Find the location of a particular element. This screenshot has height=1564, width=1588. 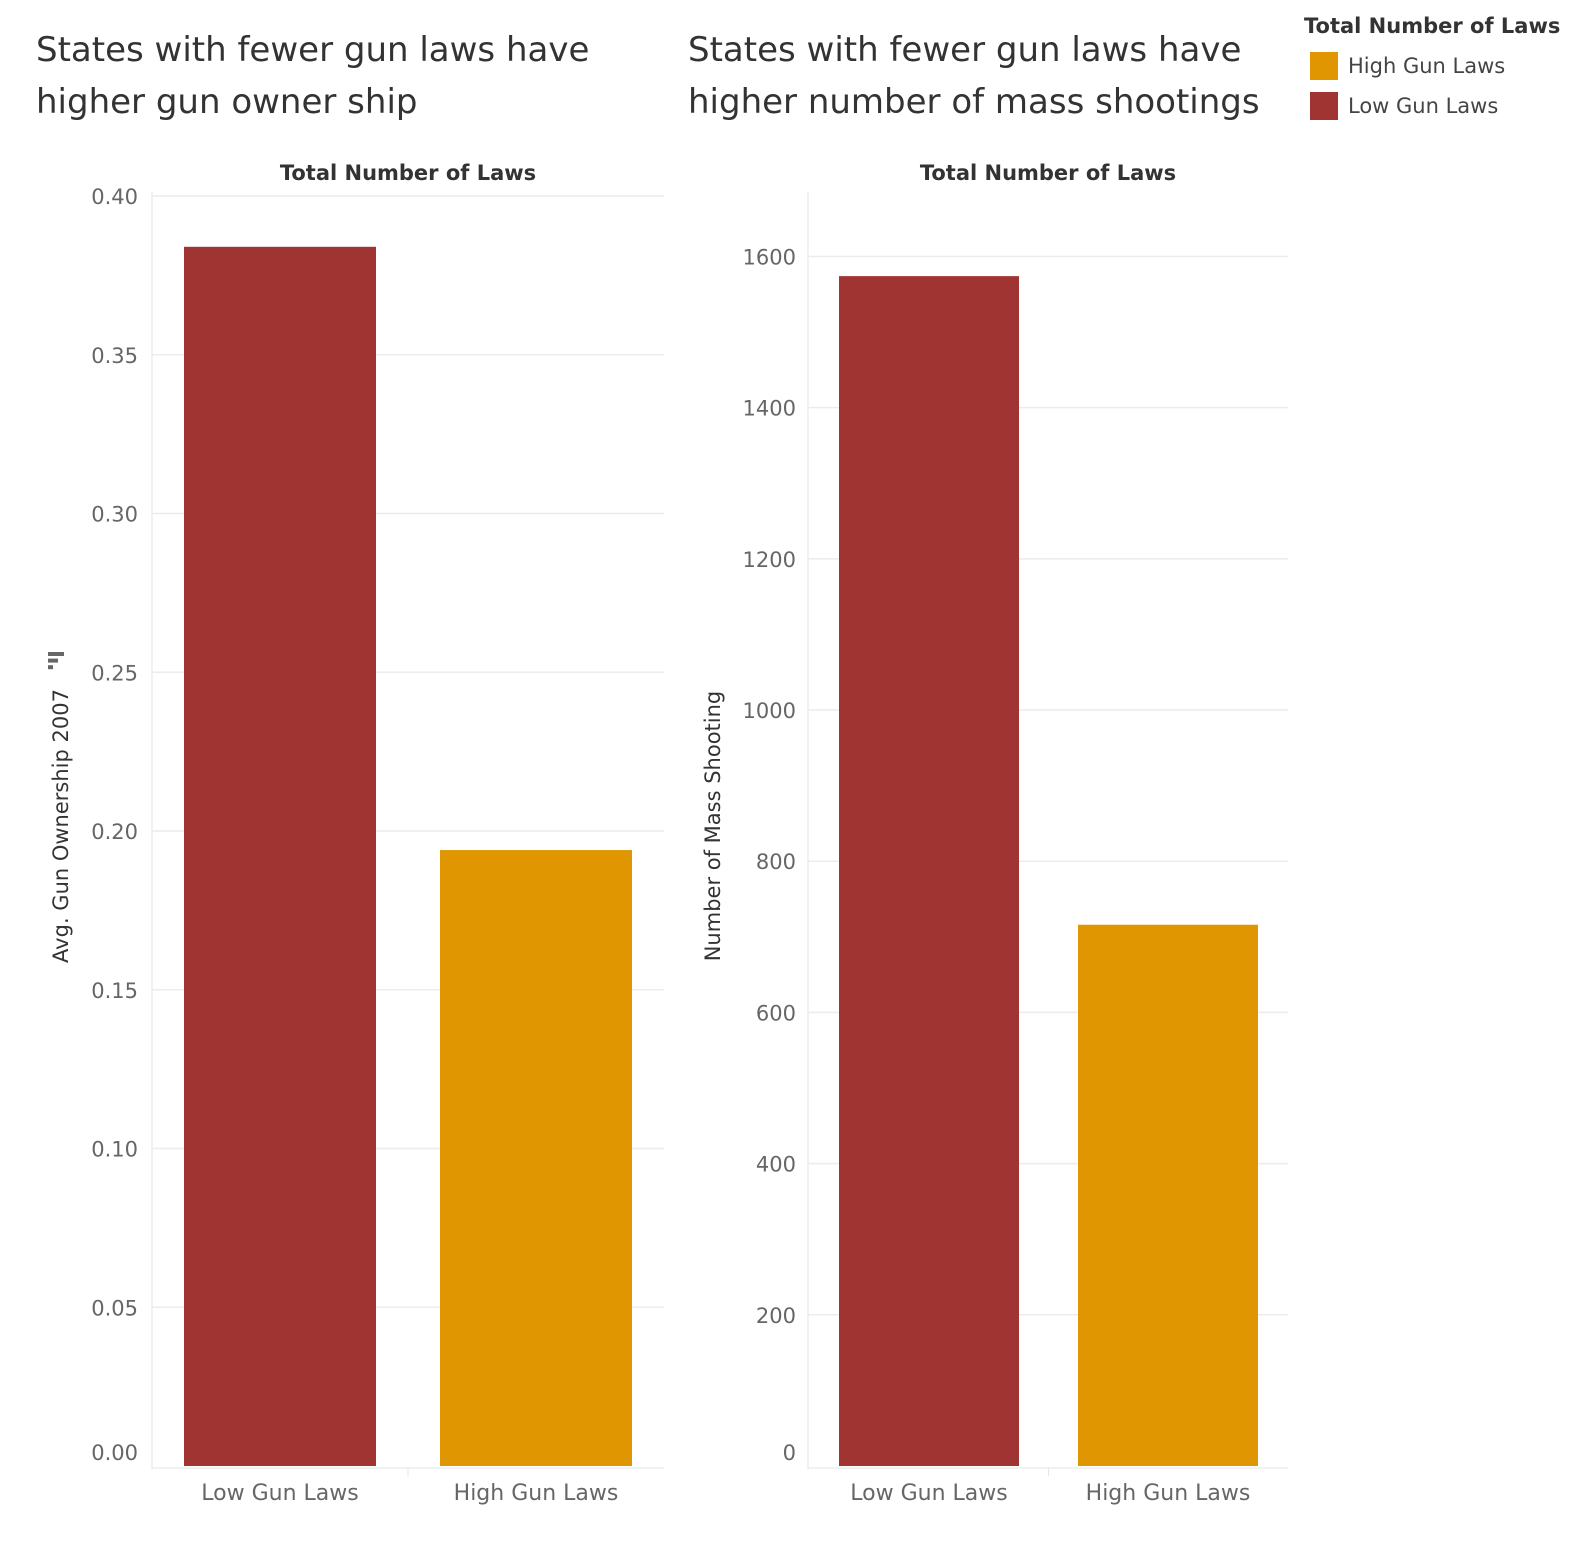

y-tick-label: 0.05 is located at coordinates (114, 1308).